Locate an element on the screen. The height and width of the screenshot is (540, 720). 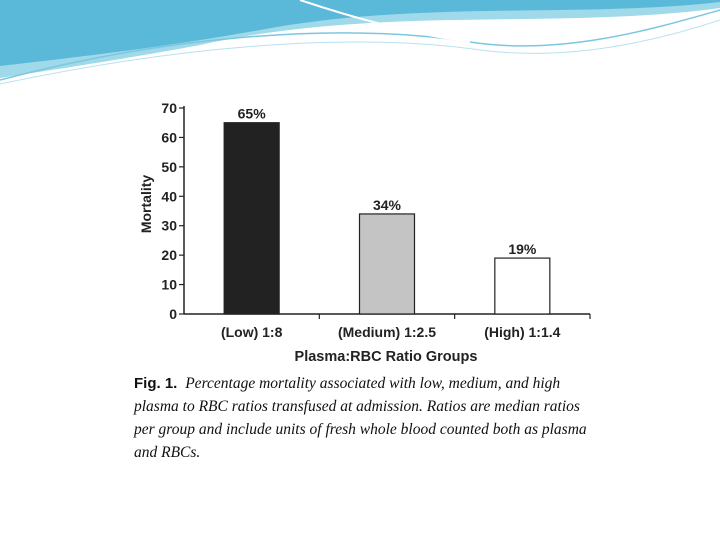
x-tick-label: (Medium) 1:2.5 is located at coordinates (387, 332).